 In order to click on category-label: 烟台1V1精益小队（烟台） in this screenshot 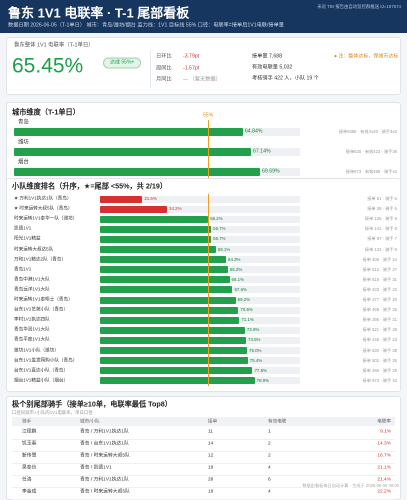, I will do `click(41, 380)`.